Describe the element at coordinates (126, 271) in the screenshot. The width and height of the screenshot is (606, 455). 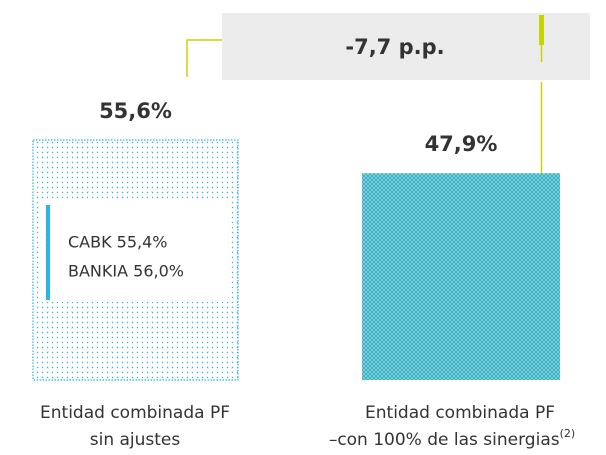
I see `breakdown-item: BANKIA 56,0%` at that location.